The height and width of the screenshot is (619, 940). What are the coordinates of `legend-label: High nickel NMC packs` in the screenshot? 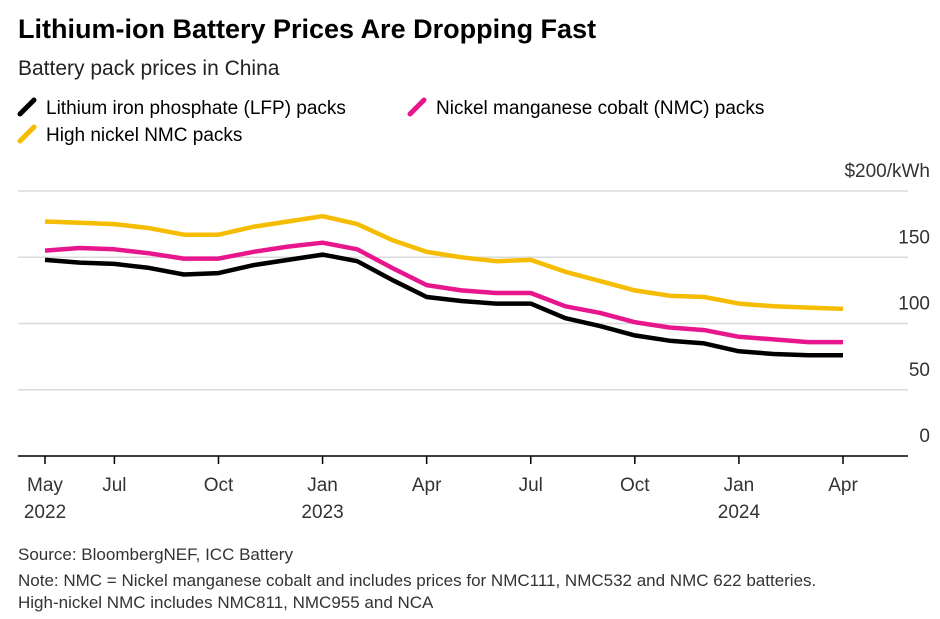 It's located at (144, 135).